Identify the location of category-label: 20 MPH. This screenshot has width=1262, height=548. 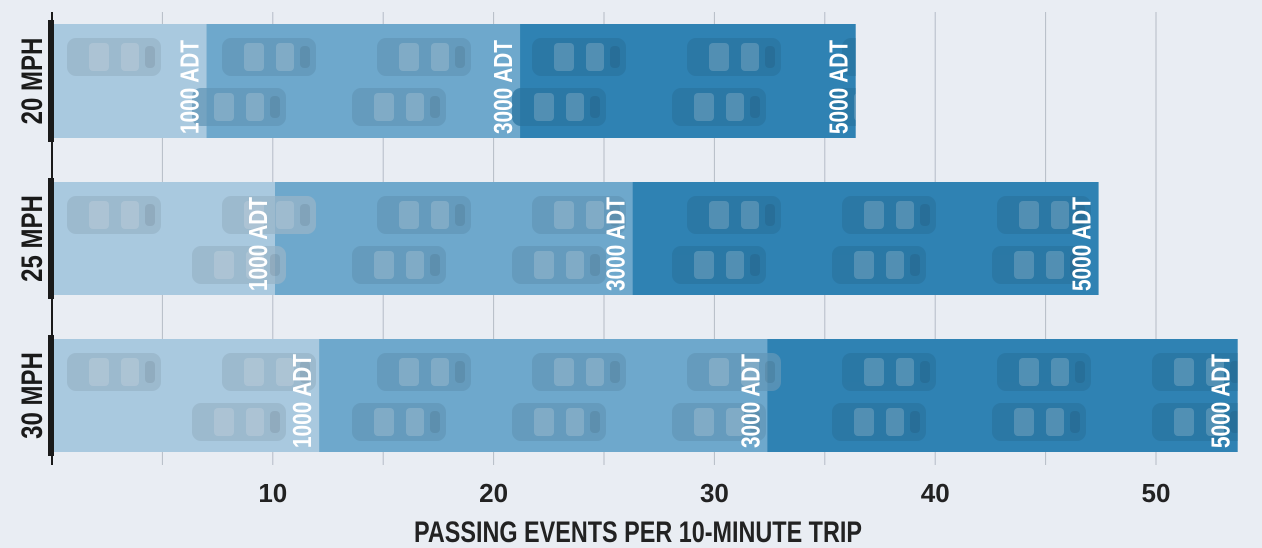
(31, 81).